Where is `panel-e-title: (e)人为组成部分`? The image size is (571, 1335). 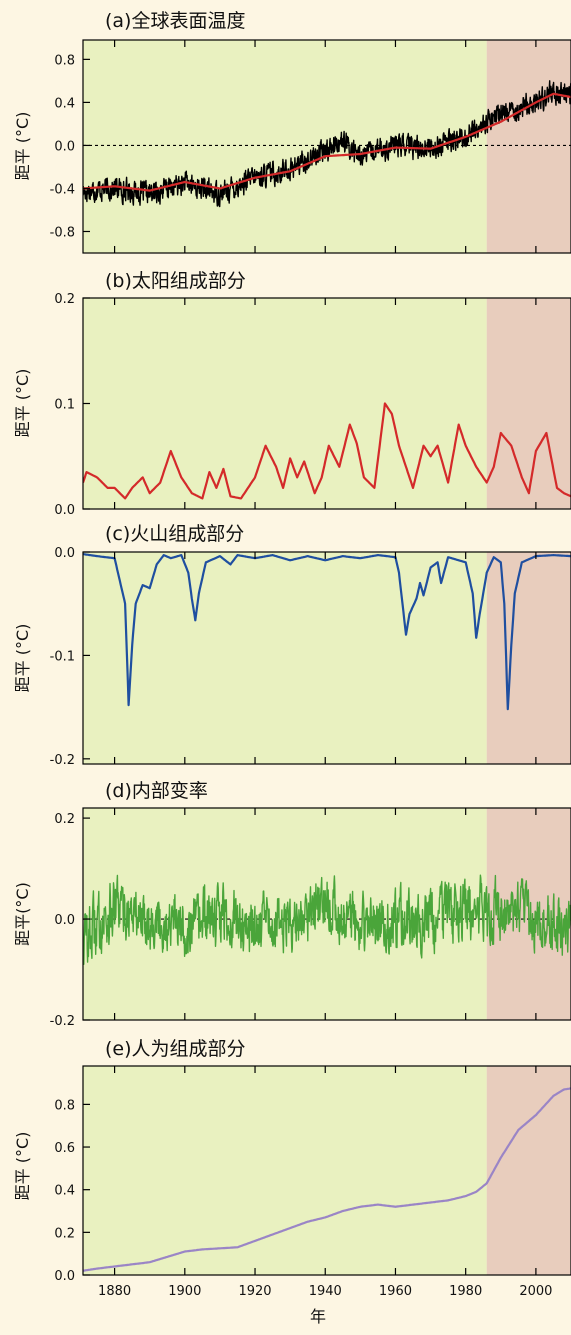
panel-e-title: (e)人为组成部分 is located at coordinates (175, 1049).